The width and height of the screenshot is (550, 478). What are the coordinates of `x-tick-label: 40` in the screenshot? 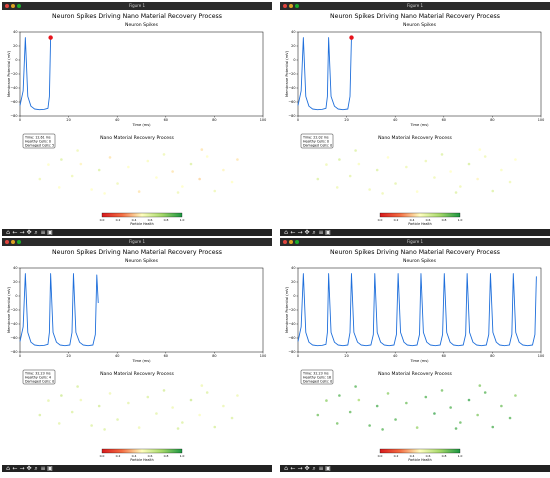 It's located at (117, 120).